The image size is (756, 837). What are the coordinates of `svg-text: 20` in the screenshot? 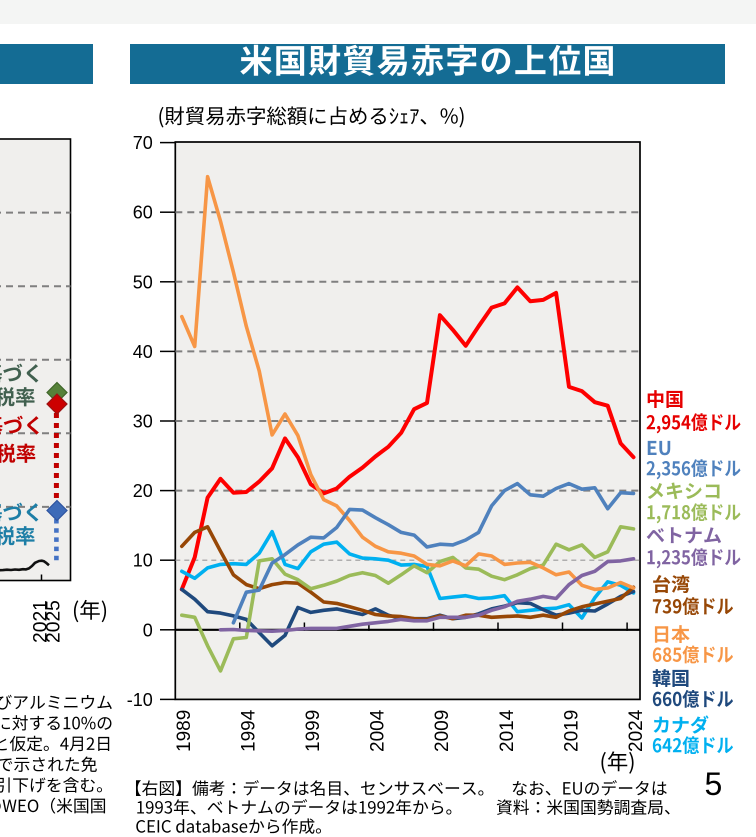 It's located at (143, 491).